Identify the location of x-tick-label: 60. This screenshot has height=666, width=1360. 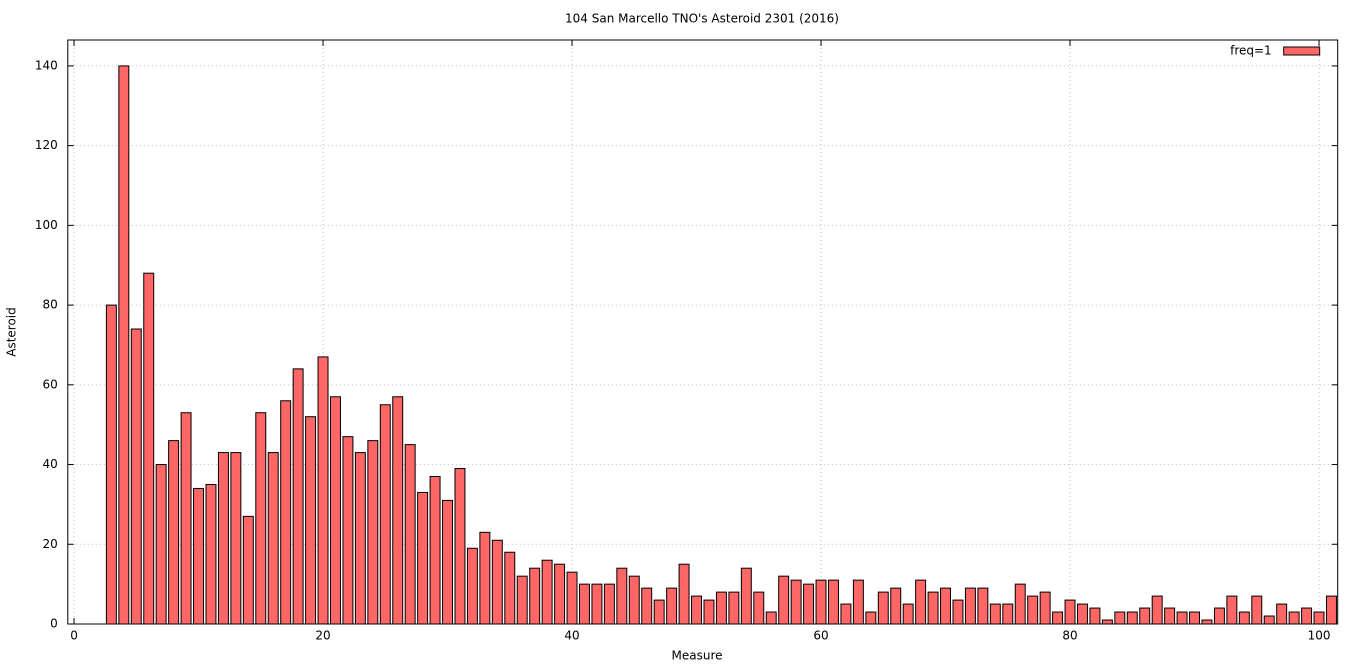
(820, 636).